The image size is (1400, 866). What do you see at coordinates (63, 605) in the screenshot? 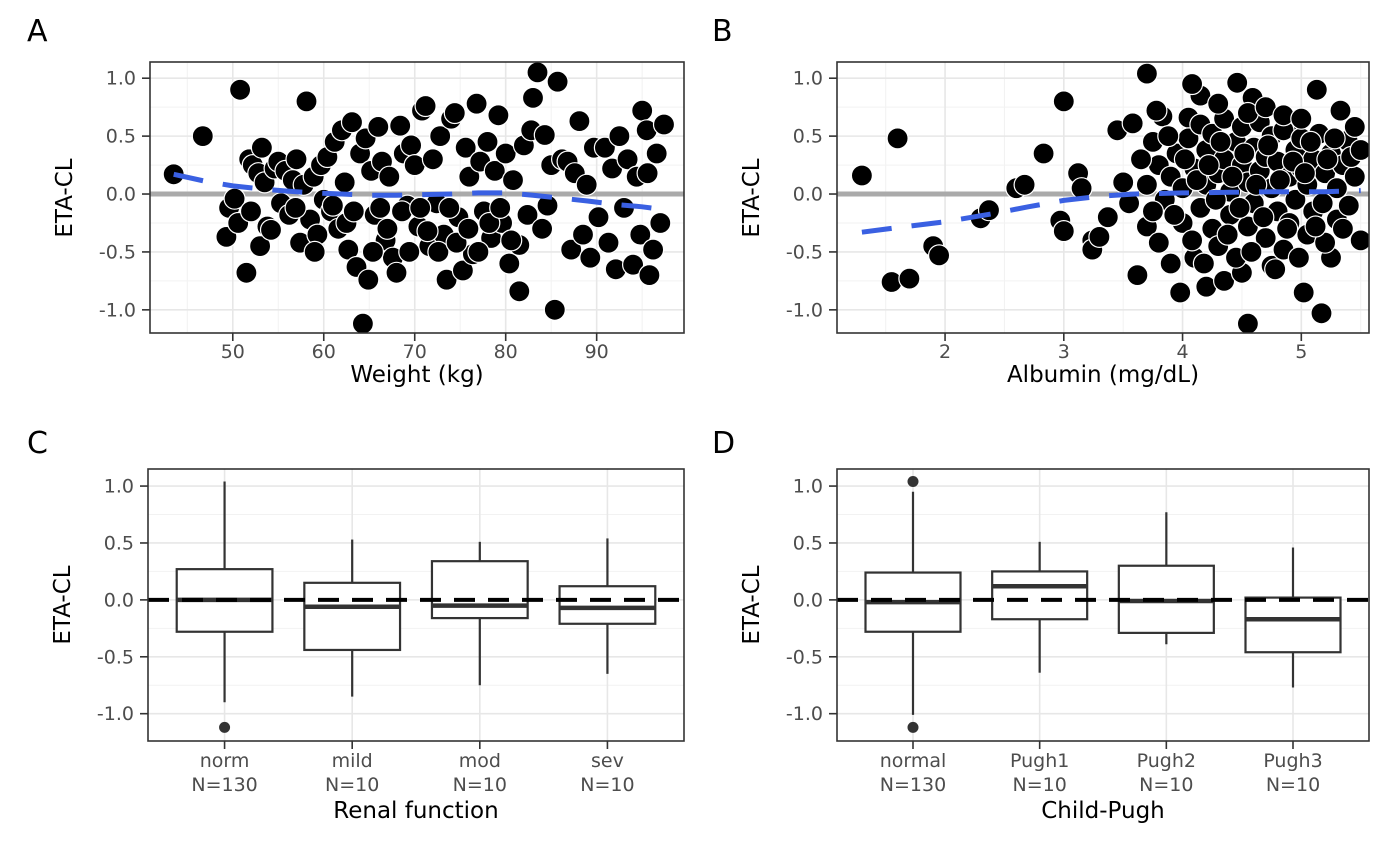
I see `panel-c-y-axis-title: ETA-CL` at bounding box center [63, 605].